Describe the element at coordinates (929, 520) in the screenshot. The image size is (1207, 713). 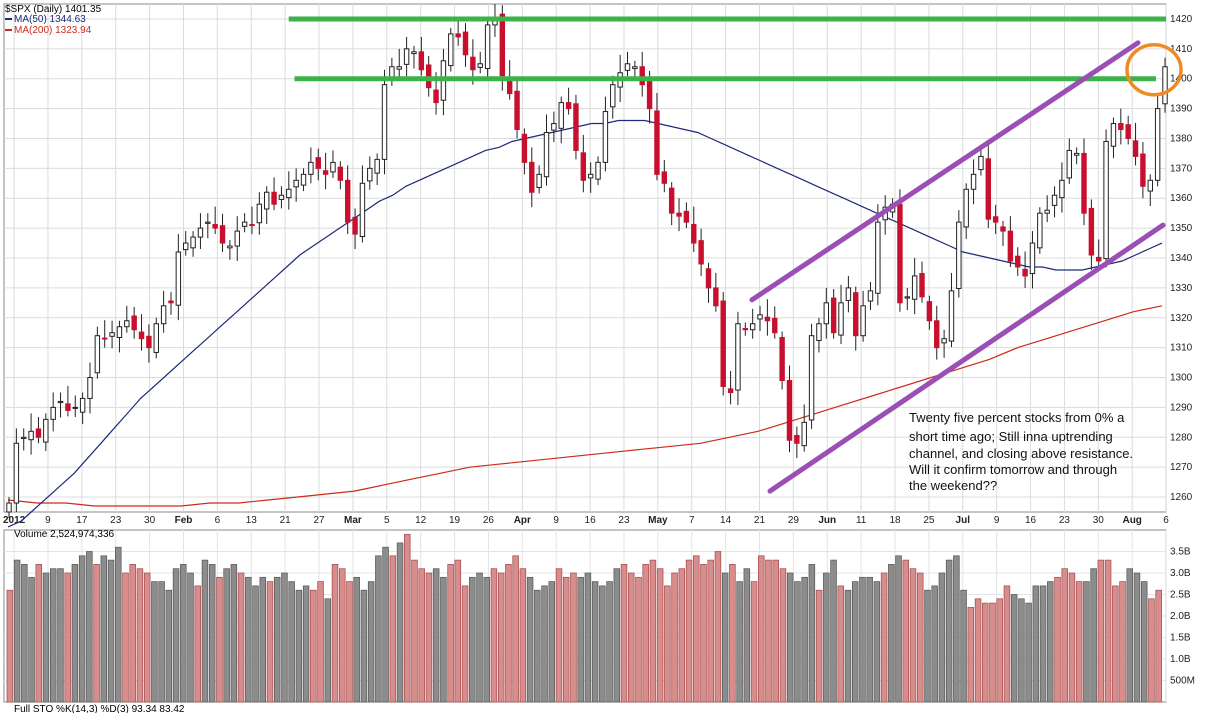
I see `x-tick-label: 25` at that location.